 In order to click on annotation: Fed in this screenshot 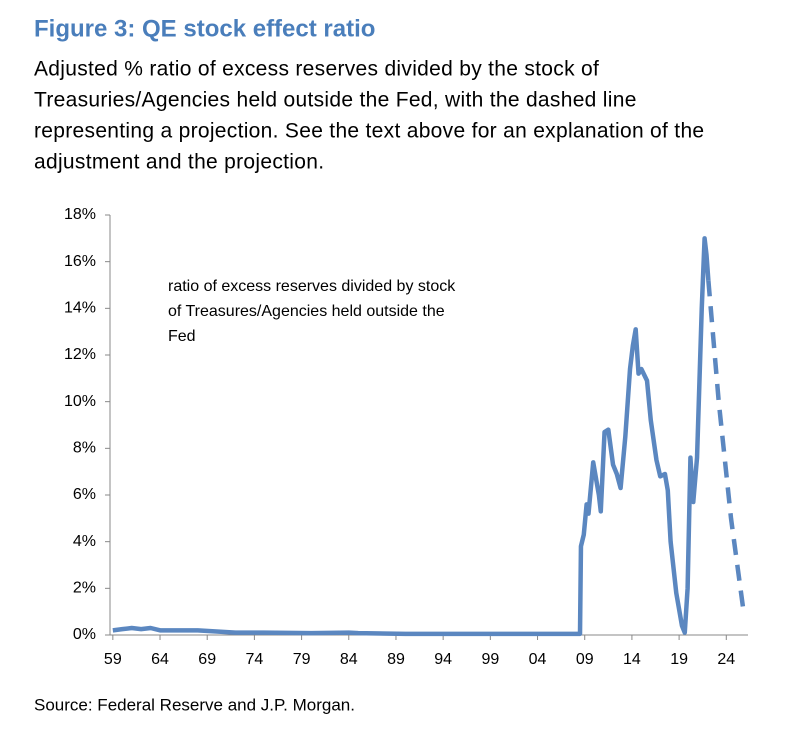, I will do `click(182, 336)`.